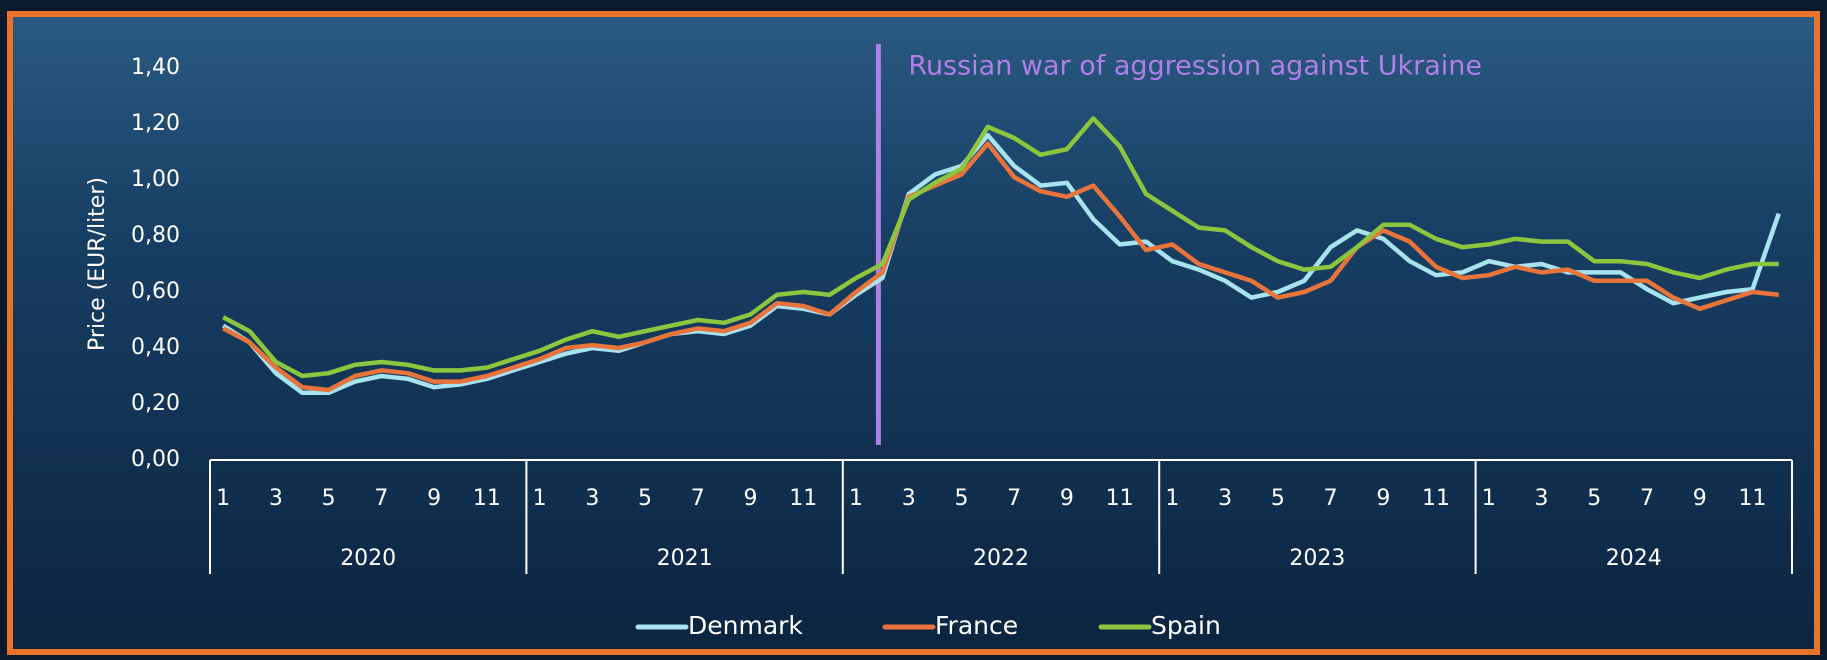  Describe the element at coordinates (685, 558) in the screenshot. I see `x-group-label: 2021` at that location.